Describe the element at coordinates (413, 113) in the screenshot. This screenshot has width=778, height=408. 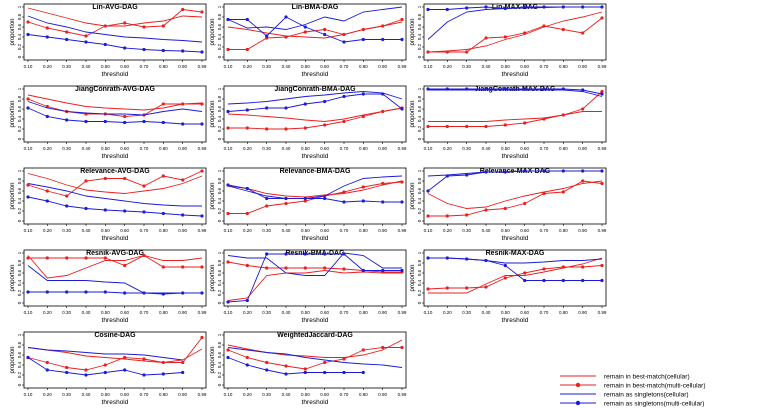
I see `y-axis-label: proportion` at that location.